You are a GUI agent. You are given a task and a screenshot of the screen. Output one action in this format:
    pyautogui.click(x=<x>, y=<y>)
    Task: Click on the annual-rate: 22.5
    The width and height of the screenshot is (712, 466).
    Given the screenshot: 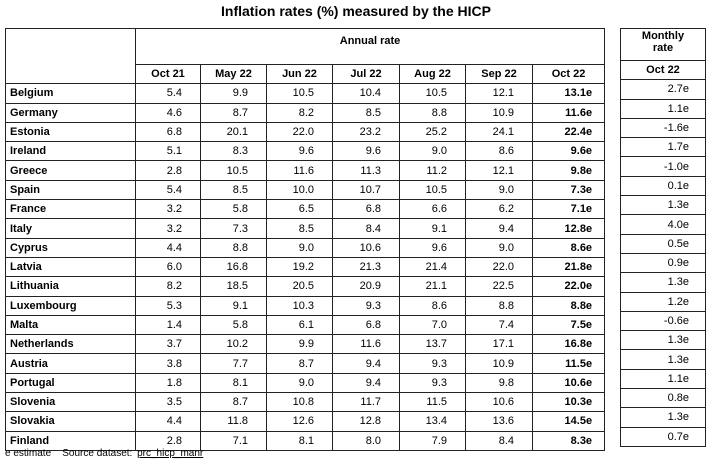 What is the action you would take?
    pyautogui.click(x=499, y=286)
    